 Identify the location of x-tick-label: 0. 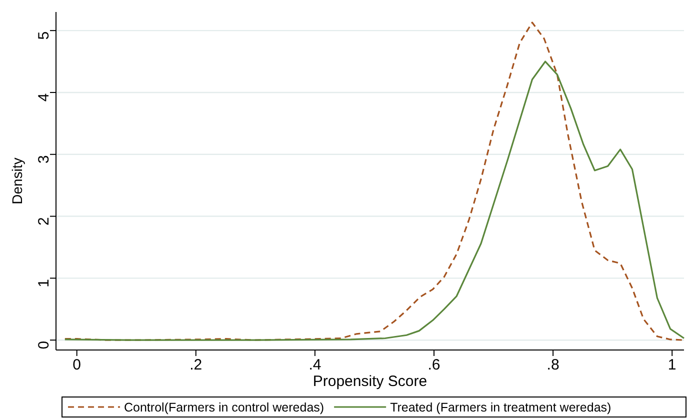
(77, 365).